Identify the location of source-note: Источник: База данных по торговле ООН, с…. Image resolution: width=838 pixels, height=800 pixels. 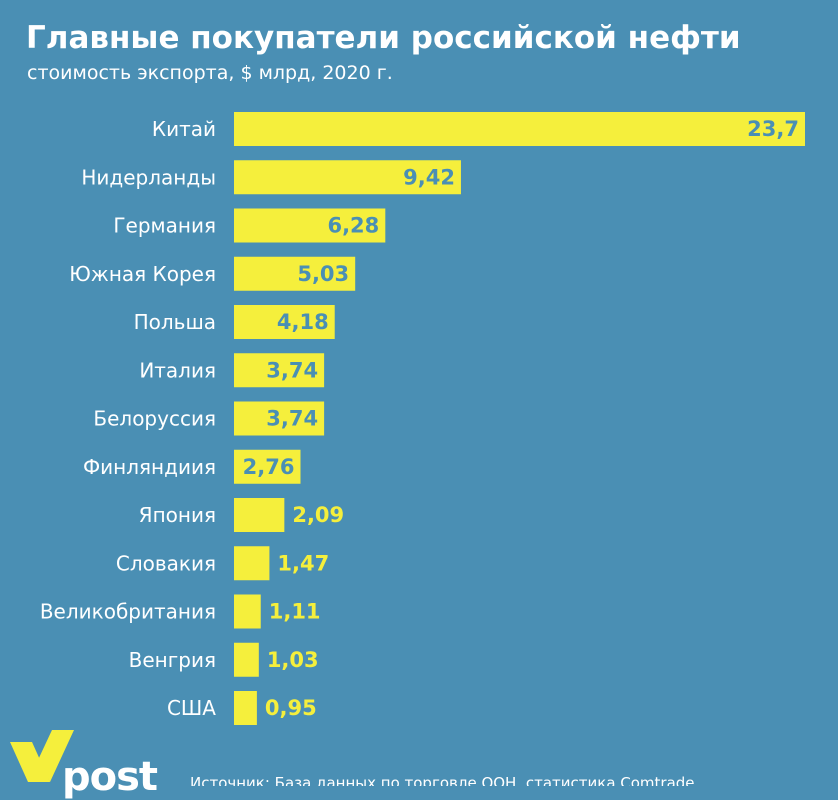
(442, 780).